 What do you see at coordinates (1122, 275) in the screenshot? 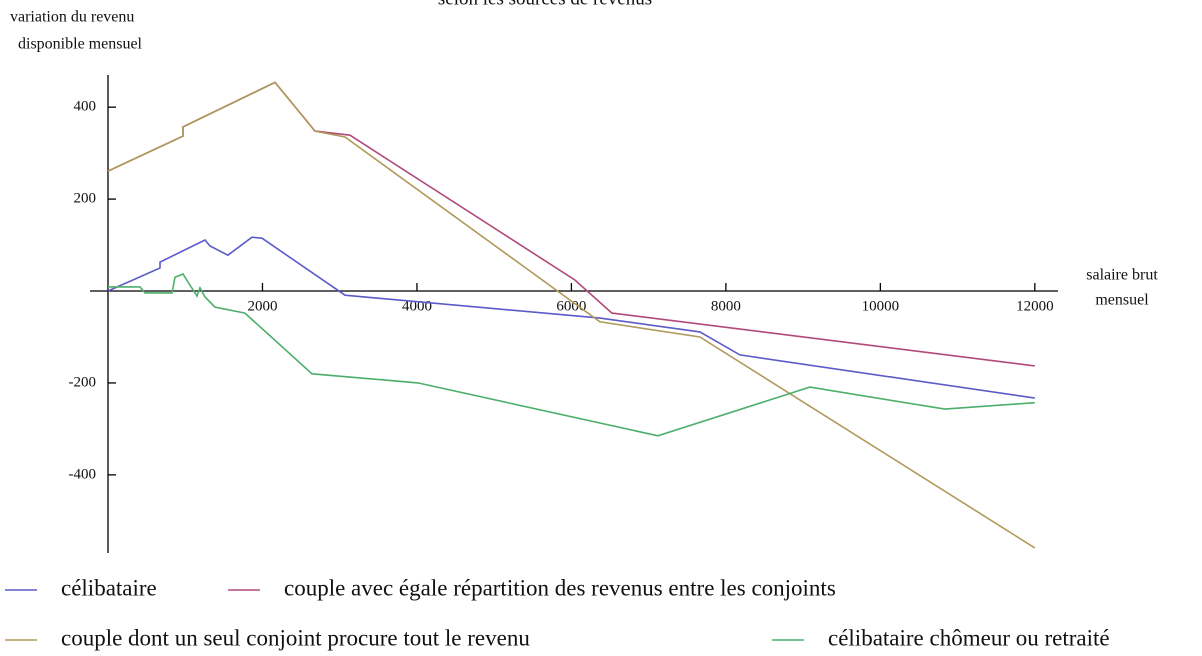
I see `x-axis-label: salaire brut` at bounding box center [1122, 275].